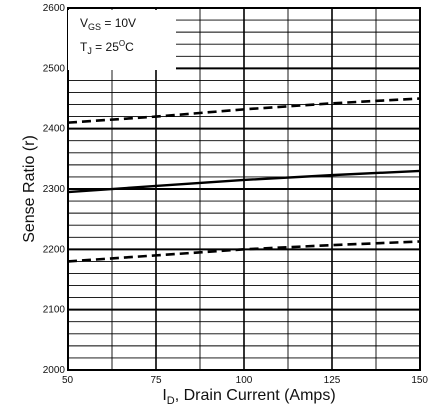  Describe the element at coordinates (419, 380) in the screenshot. I see `x-tick-label: 150` at that location.